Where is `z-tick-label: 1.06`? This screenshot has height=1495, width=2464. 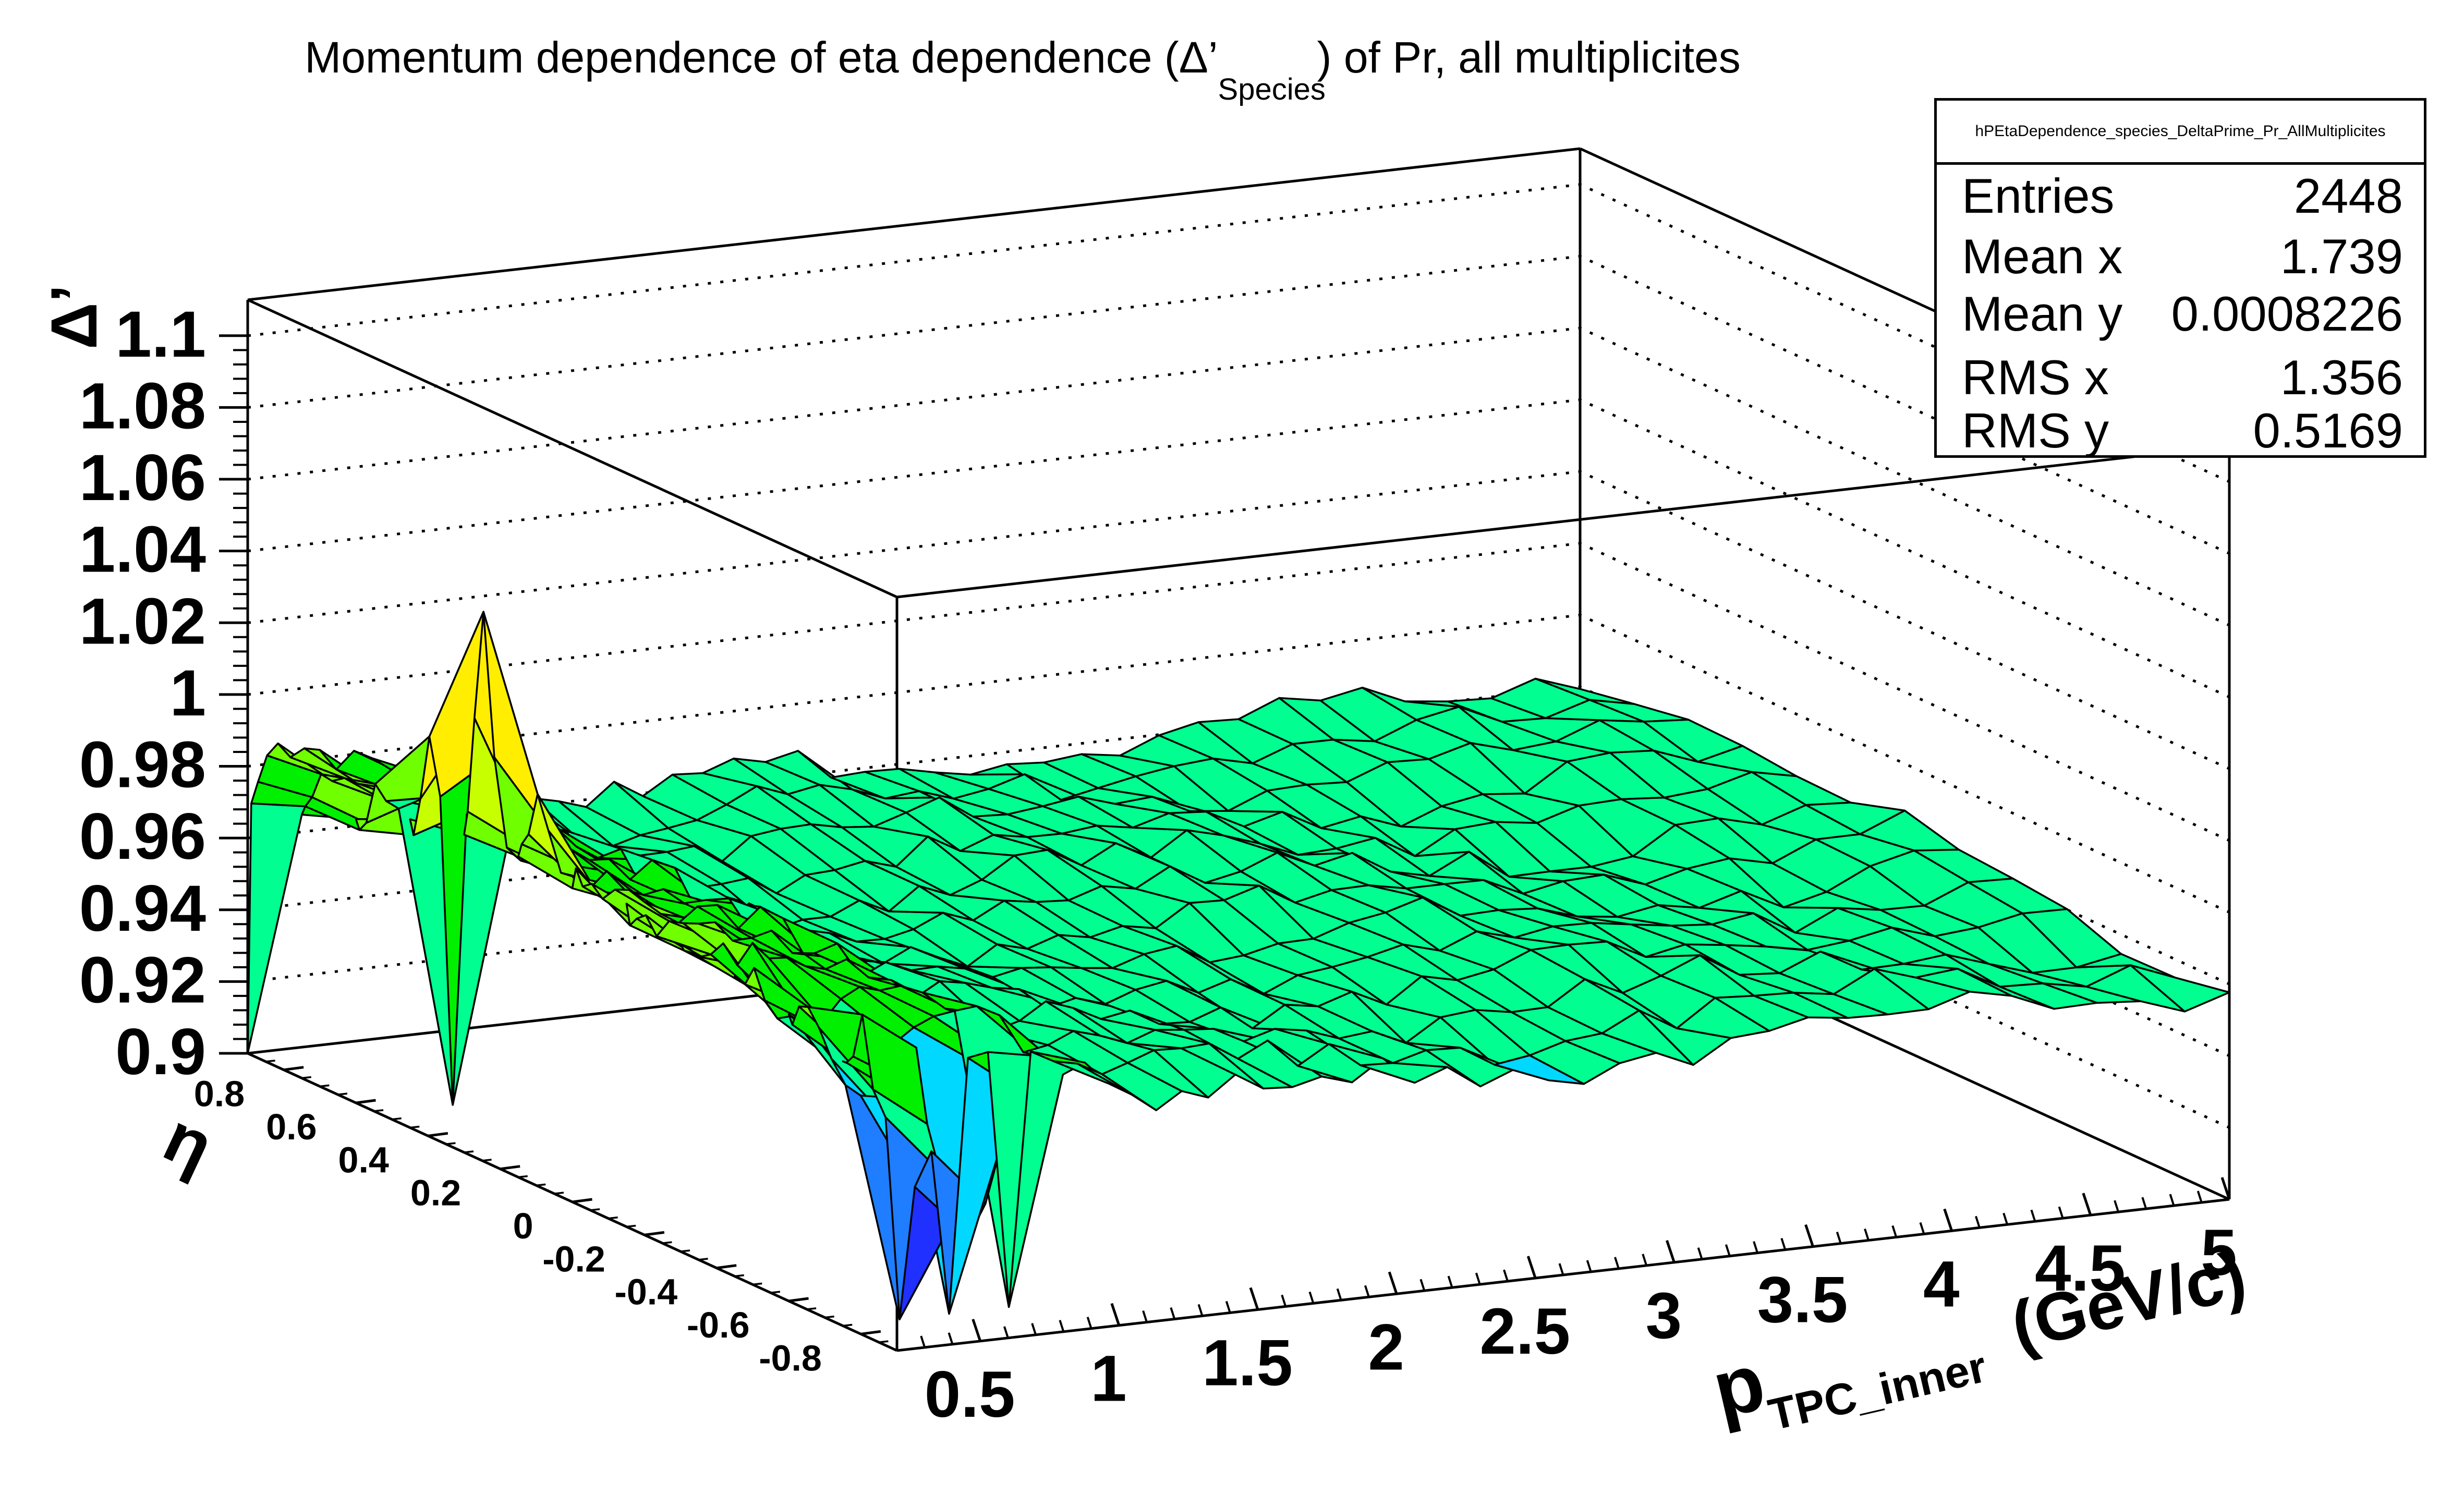 z-tick-label: 1.06 is located at coordinates (142, 478).